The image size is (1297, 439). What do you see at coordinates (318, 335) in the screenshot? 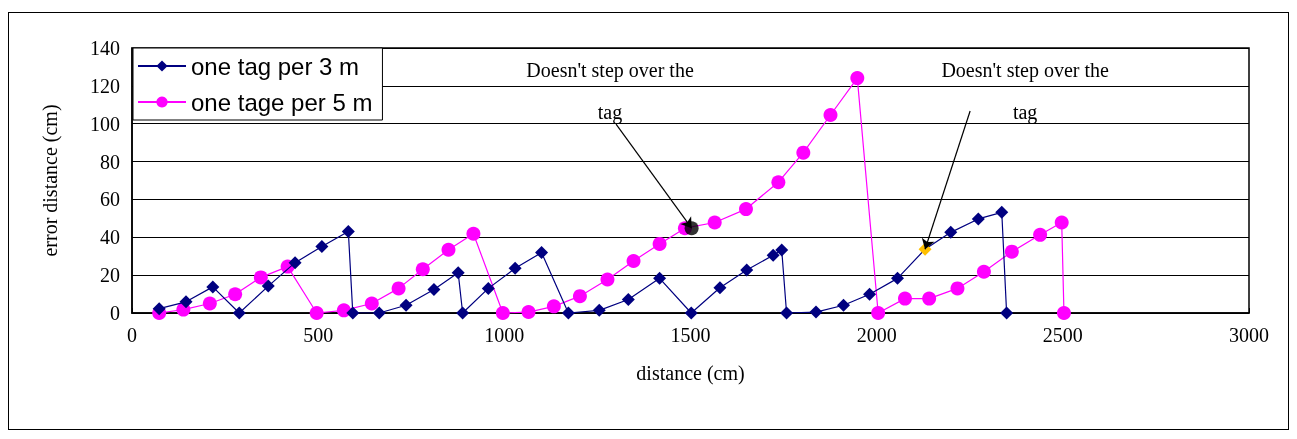
I see `x-tick-label: 500` at bounding box center [318, 335].